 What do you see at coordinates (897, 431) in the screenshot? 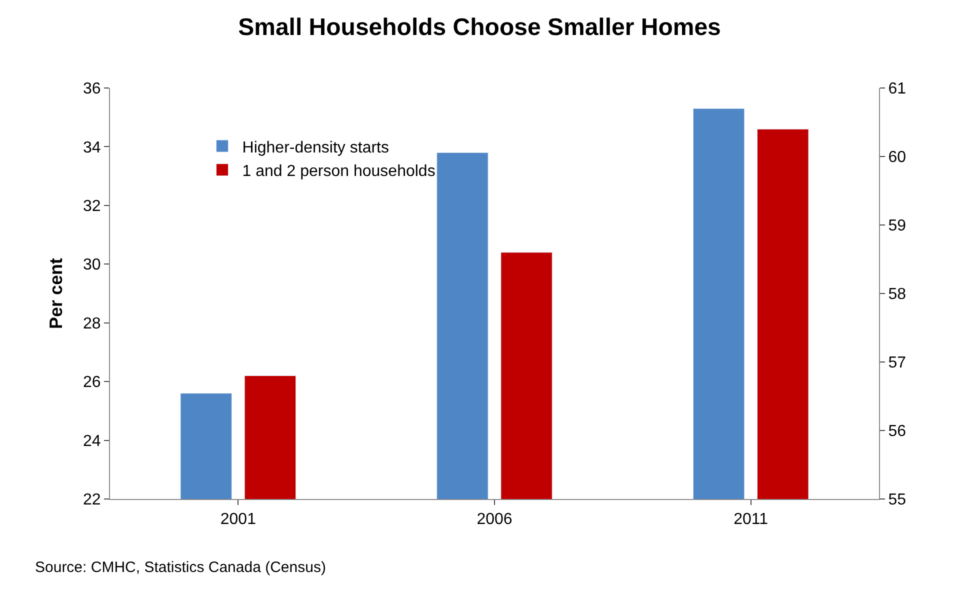
I see `y2-tick-label: 56` at bounding box center [897, 431].